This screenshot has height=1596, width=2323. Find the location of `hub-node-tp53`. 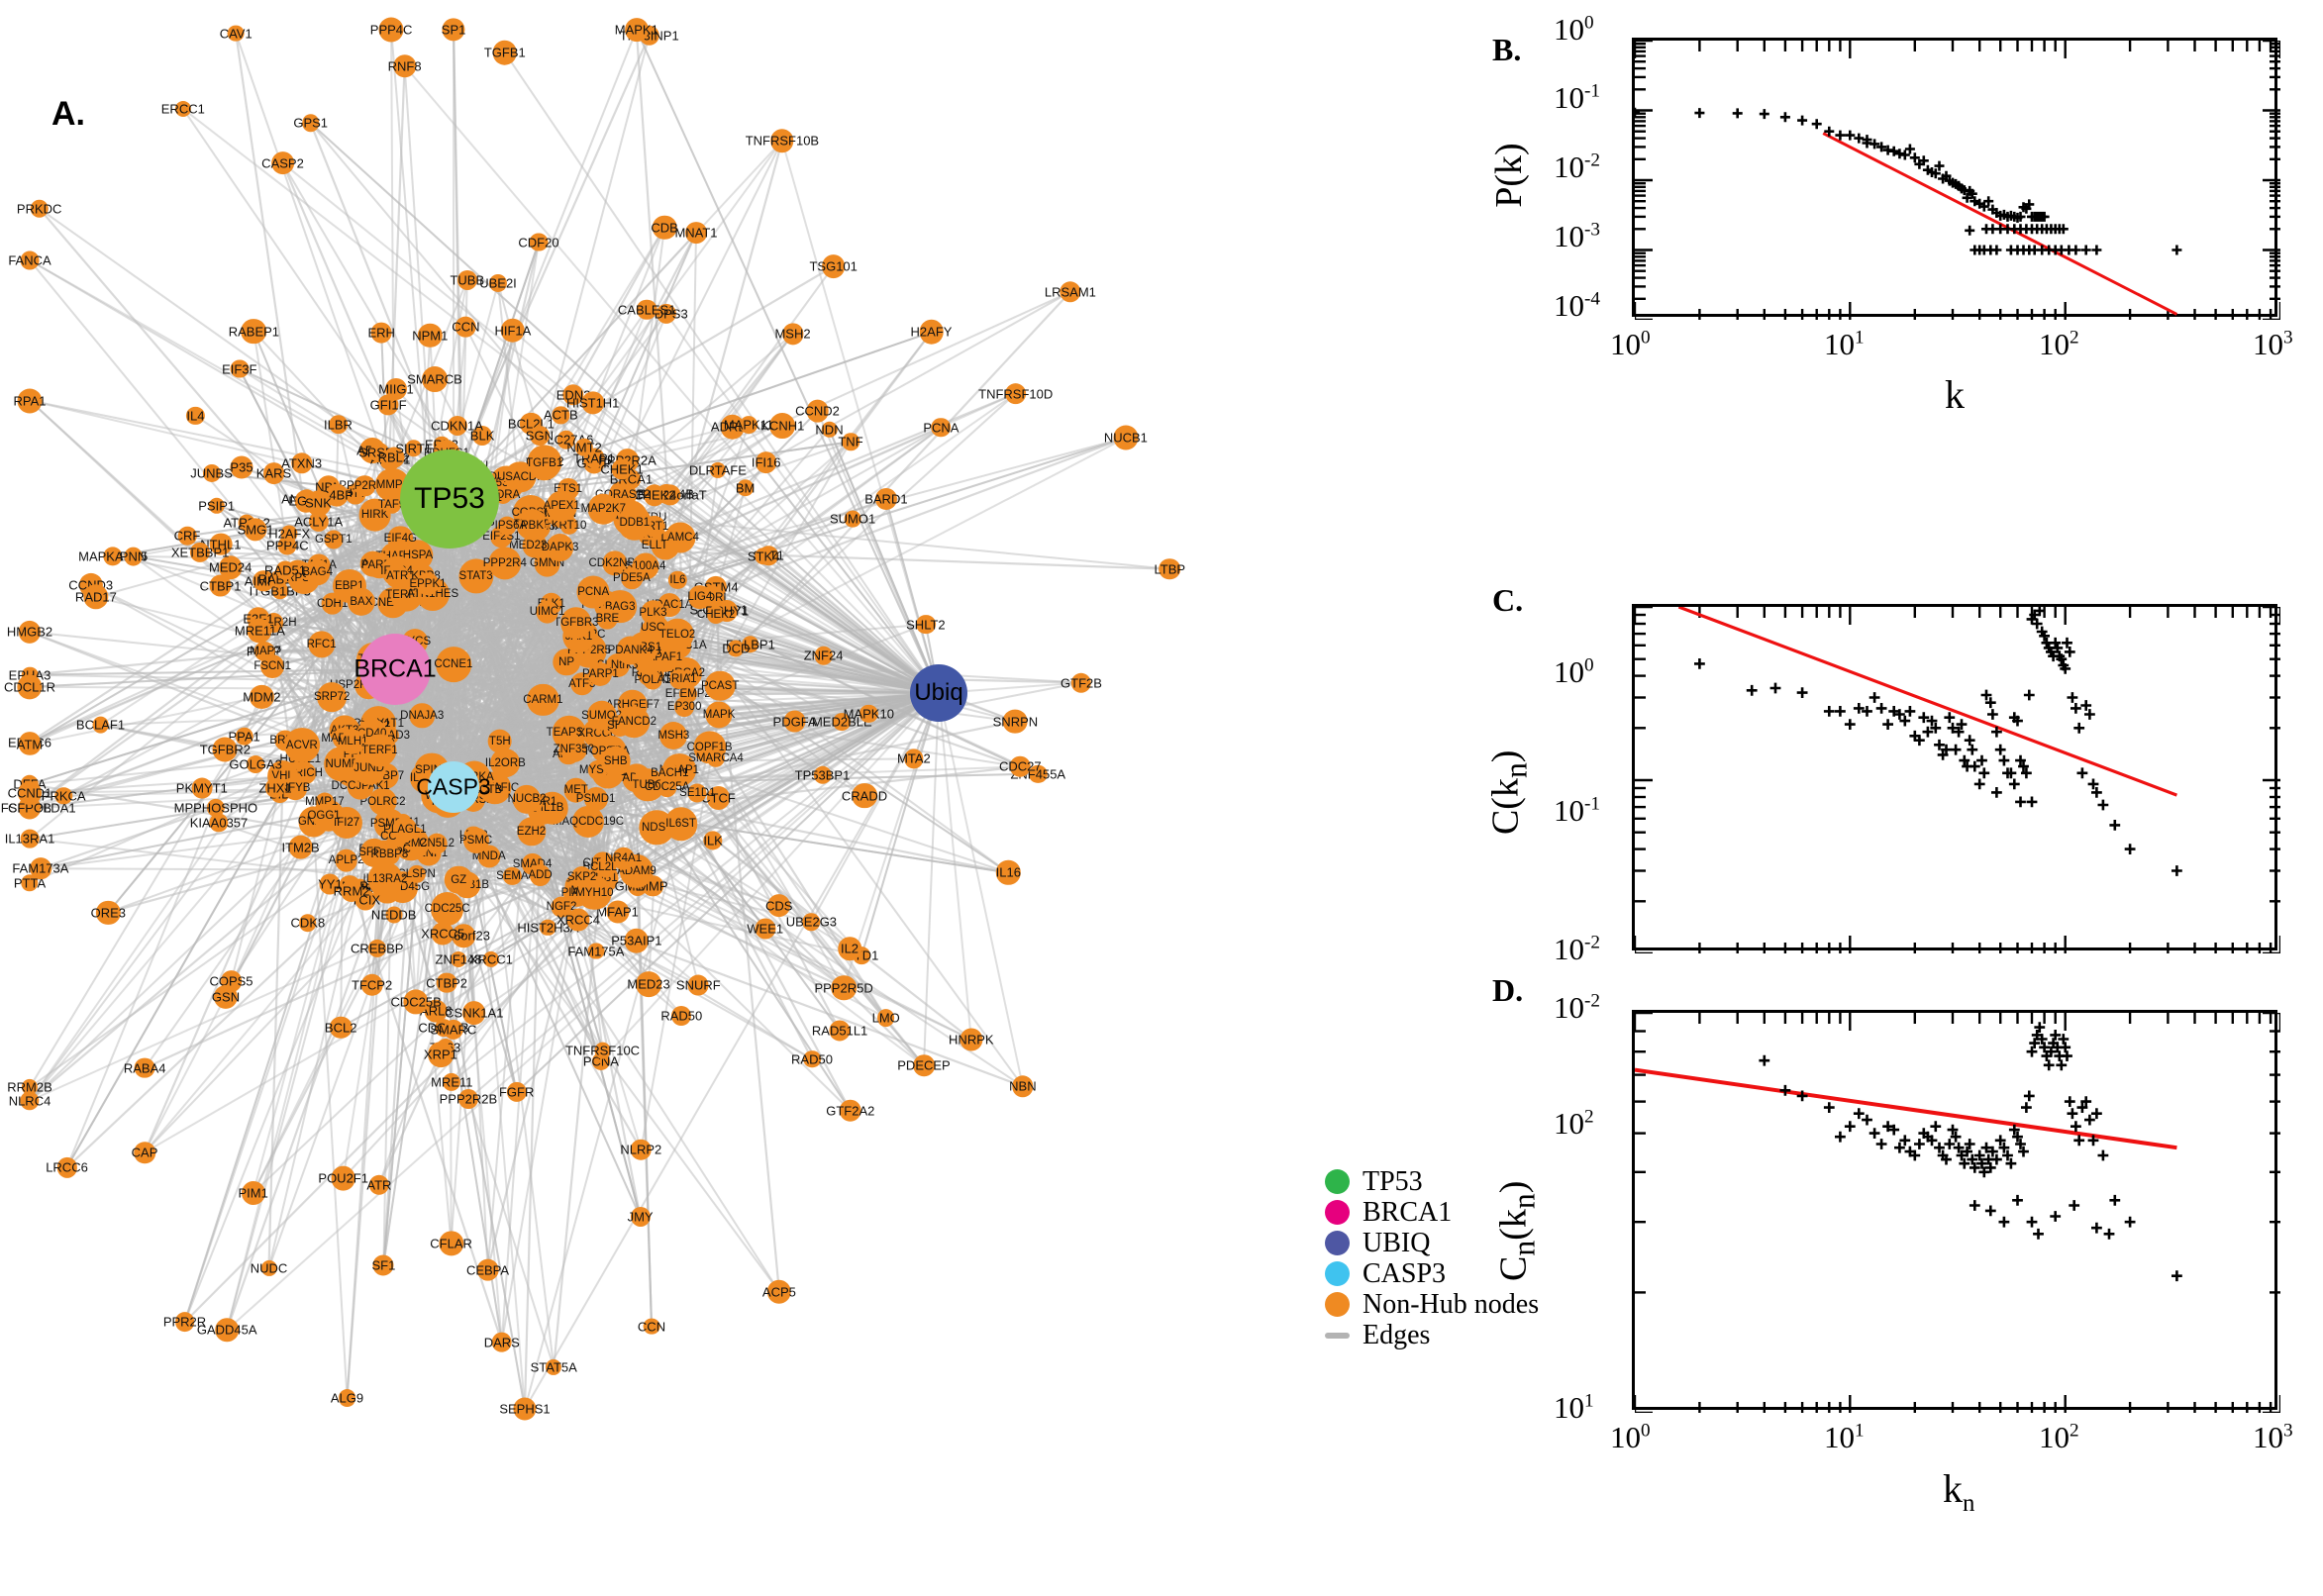

hub-node-tp53 is located at coordinates (450, 499).